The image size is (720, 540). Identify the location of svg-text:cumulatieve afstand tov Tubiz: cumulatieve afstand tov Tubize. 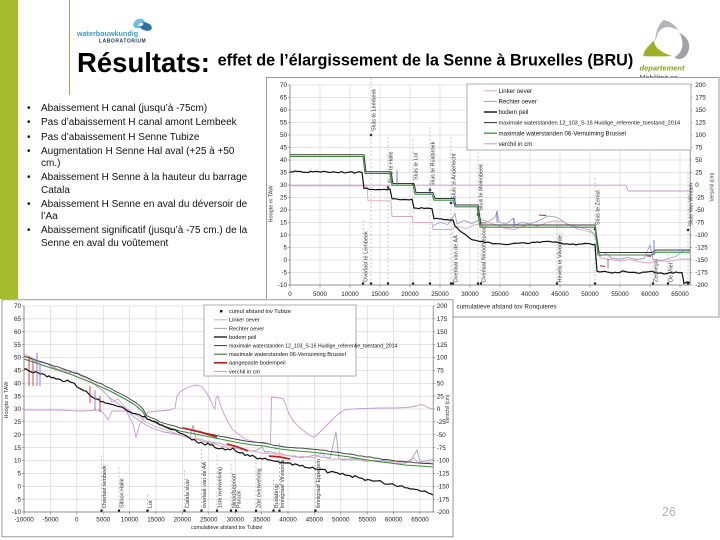
(226, 528).